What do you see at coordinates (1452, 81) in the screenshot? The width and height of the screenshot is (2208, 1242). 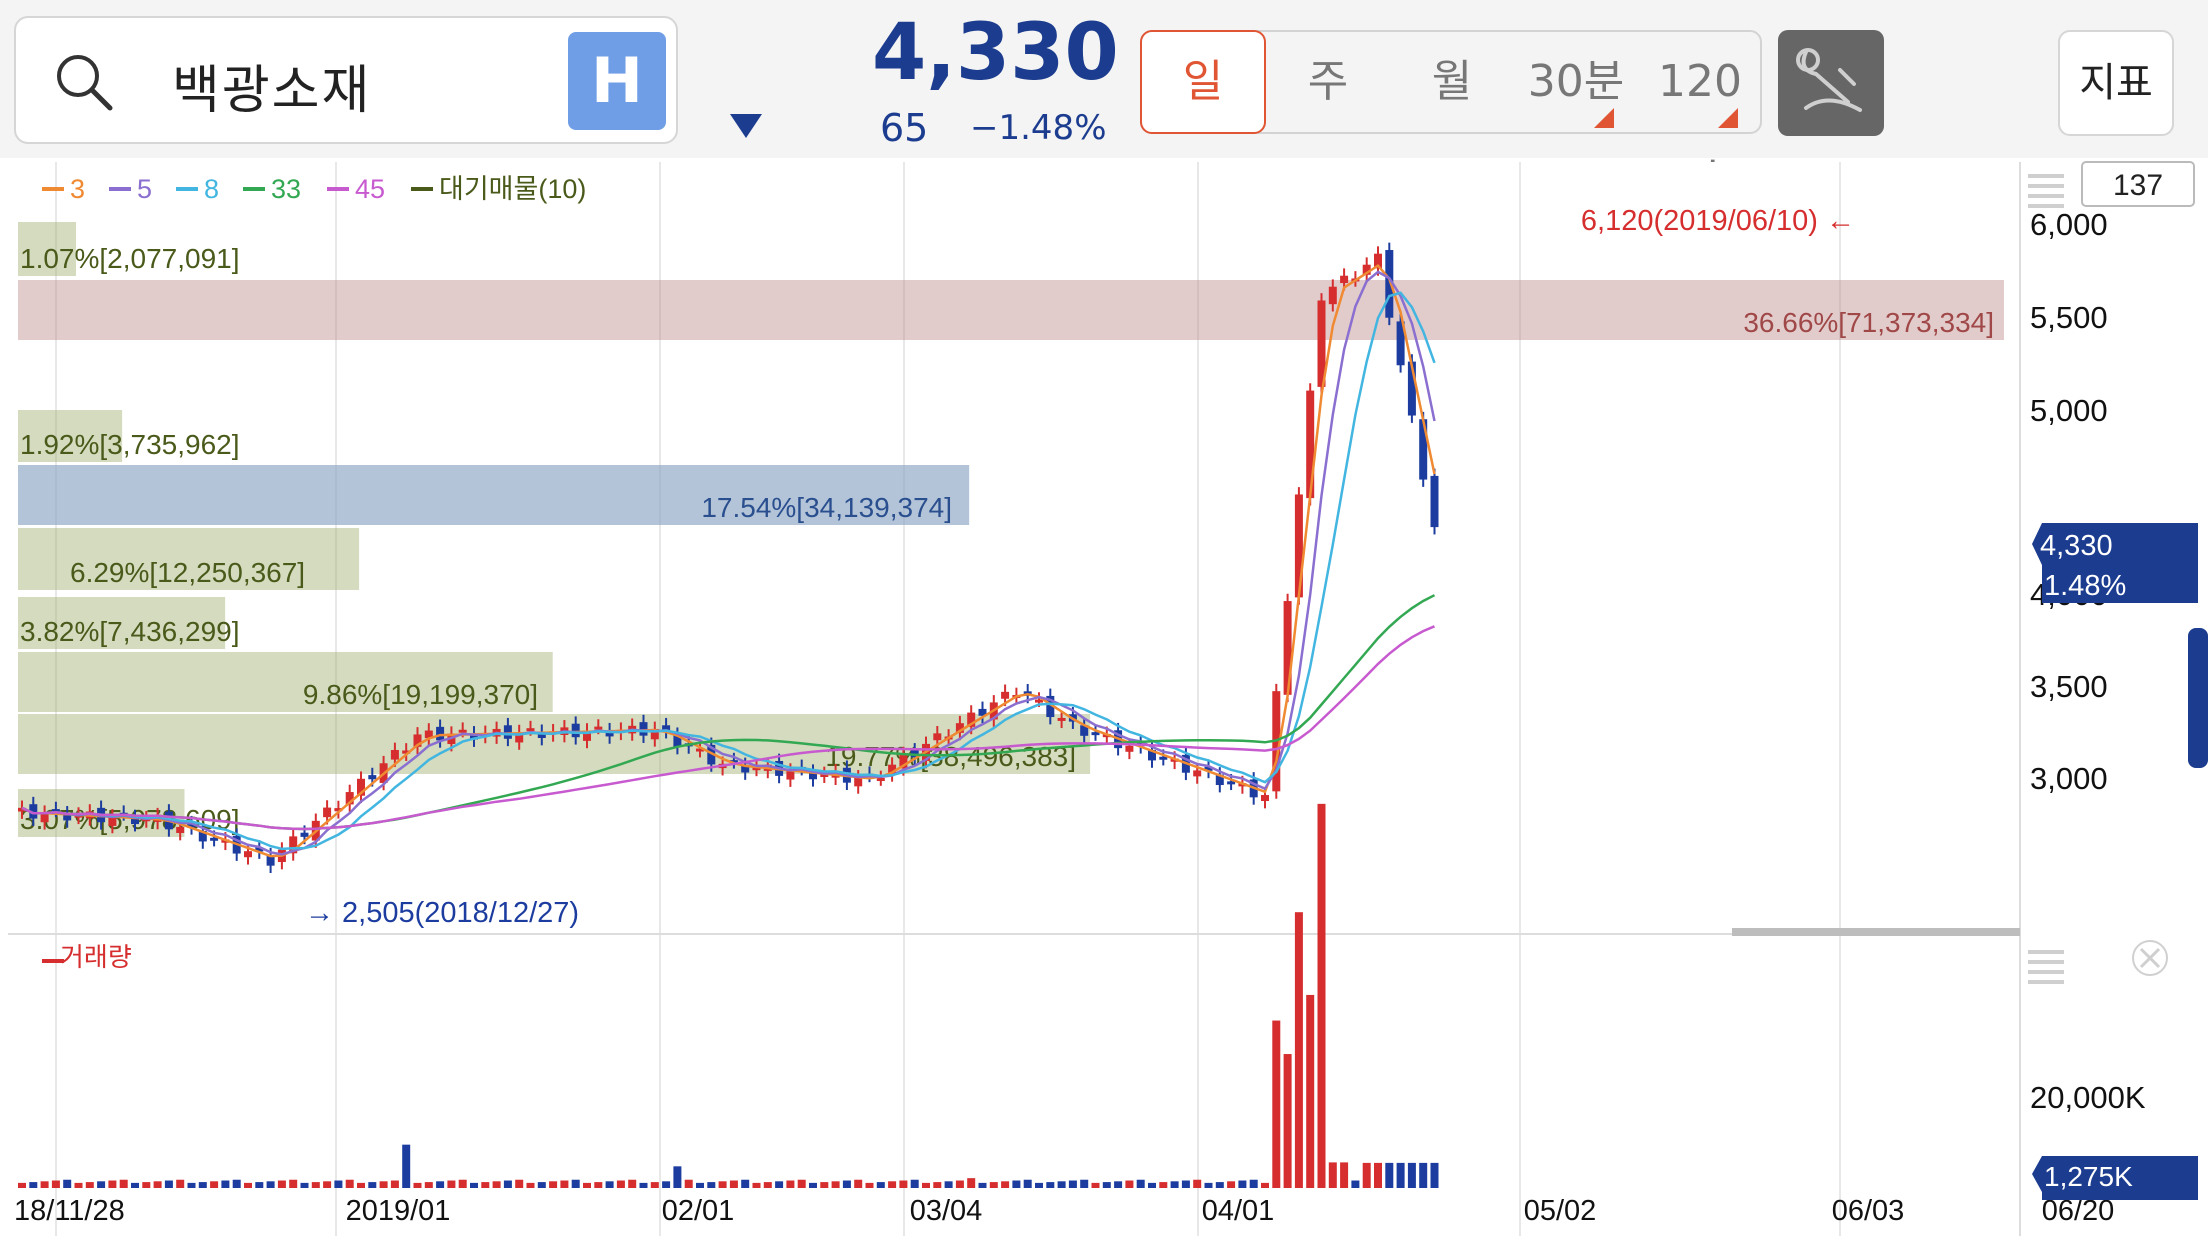 I see `tab-month: 월` at bounding box center [1452, 81].